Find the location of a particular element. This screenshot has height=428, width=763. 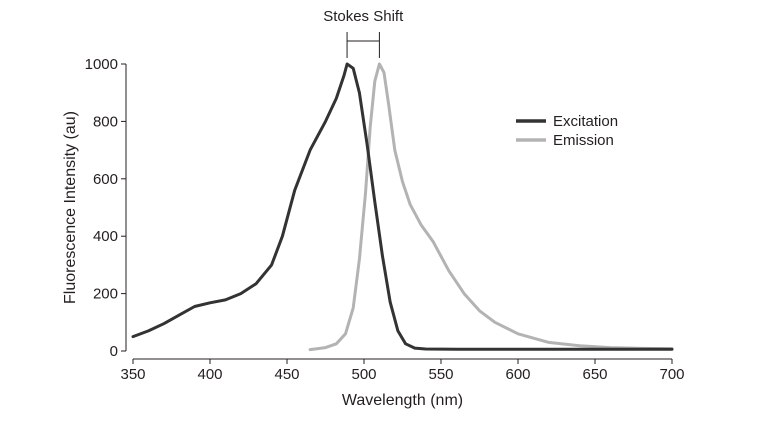

y-tick-label: 400 is located at coordinates (105, 236).